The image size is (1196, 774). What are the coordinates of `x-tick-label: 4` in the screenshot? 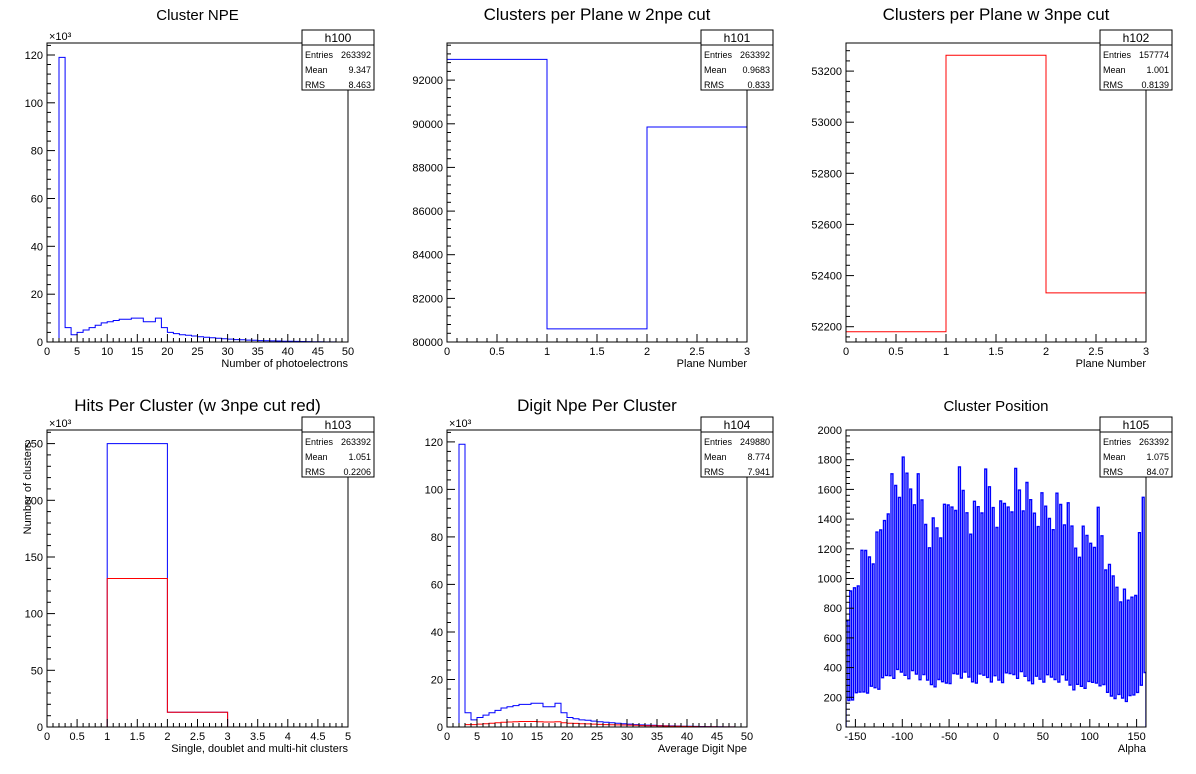 It's located at (288, 737).